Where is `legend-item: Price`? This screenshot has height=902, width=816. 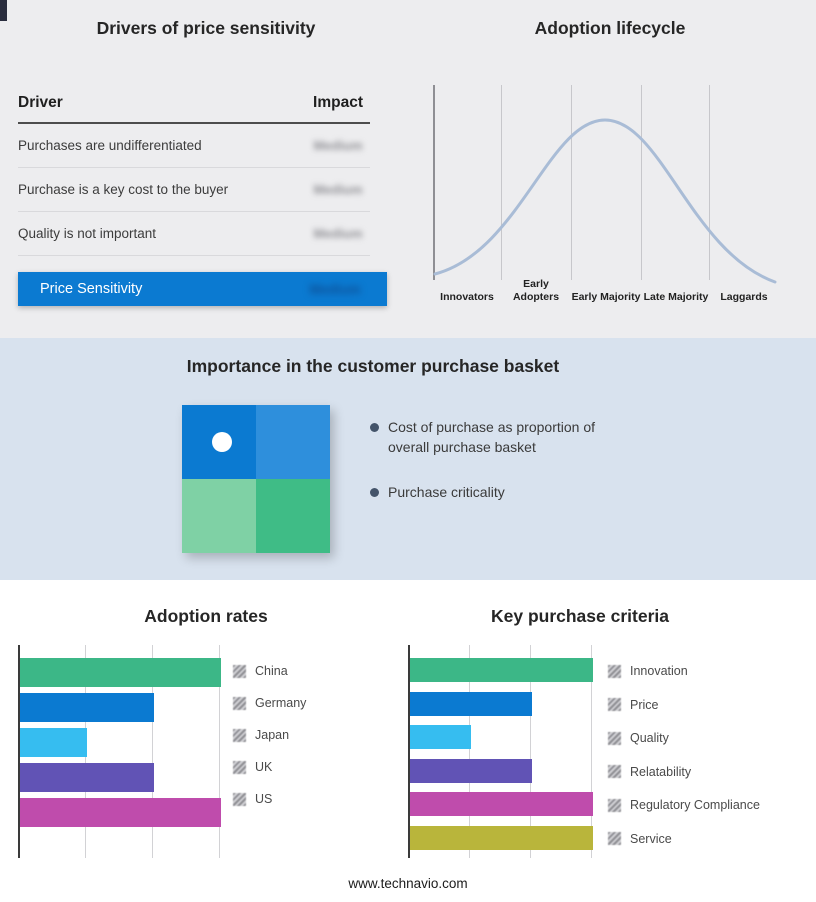 legend-item: Price is located at coordinates (684, 705).